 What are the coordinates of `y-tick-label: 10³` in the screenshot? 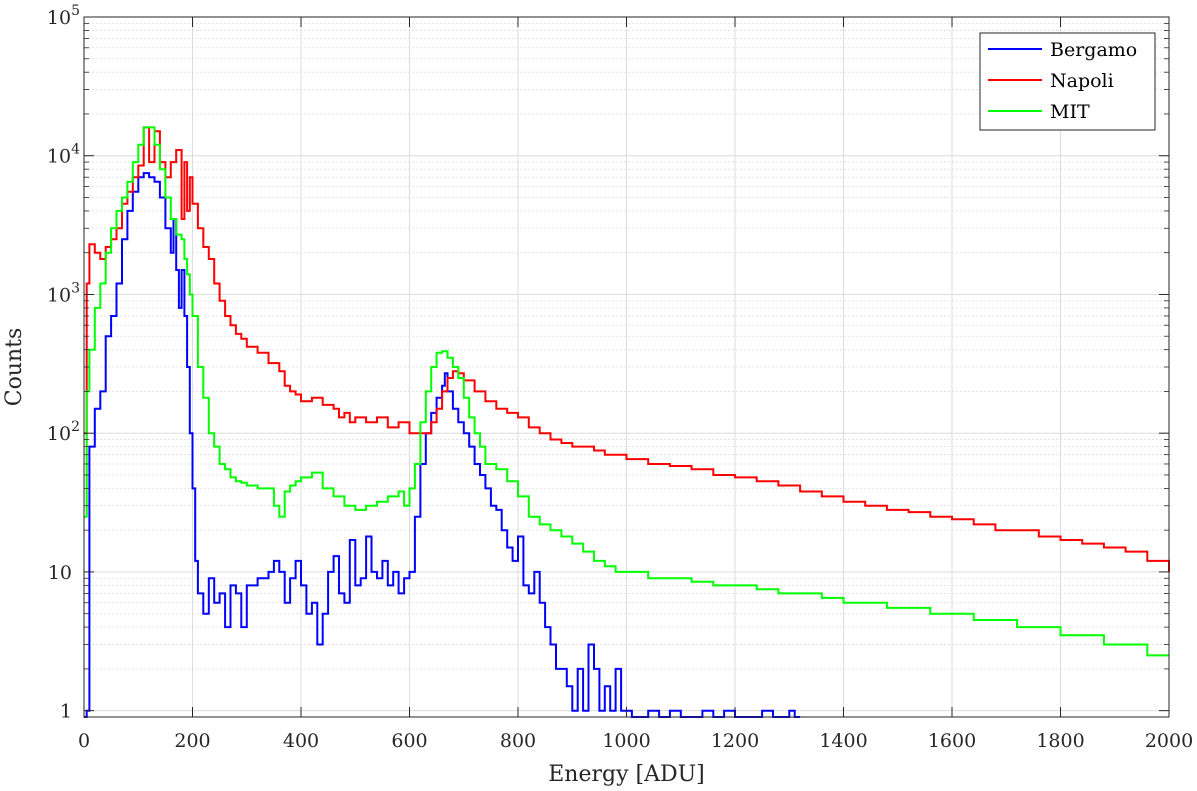 It's located at (63, 293).